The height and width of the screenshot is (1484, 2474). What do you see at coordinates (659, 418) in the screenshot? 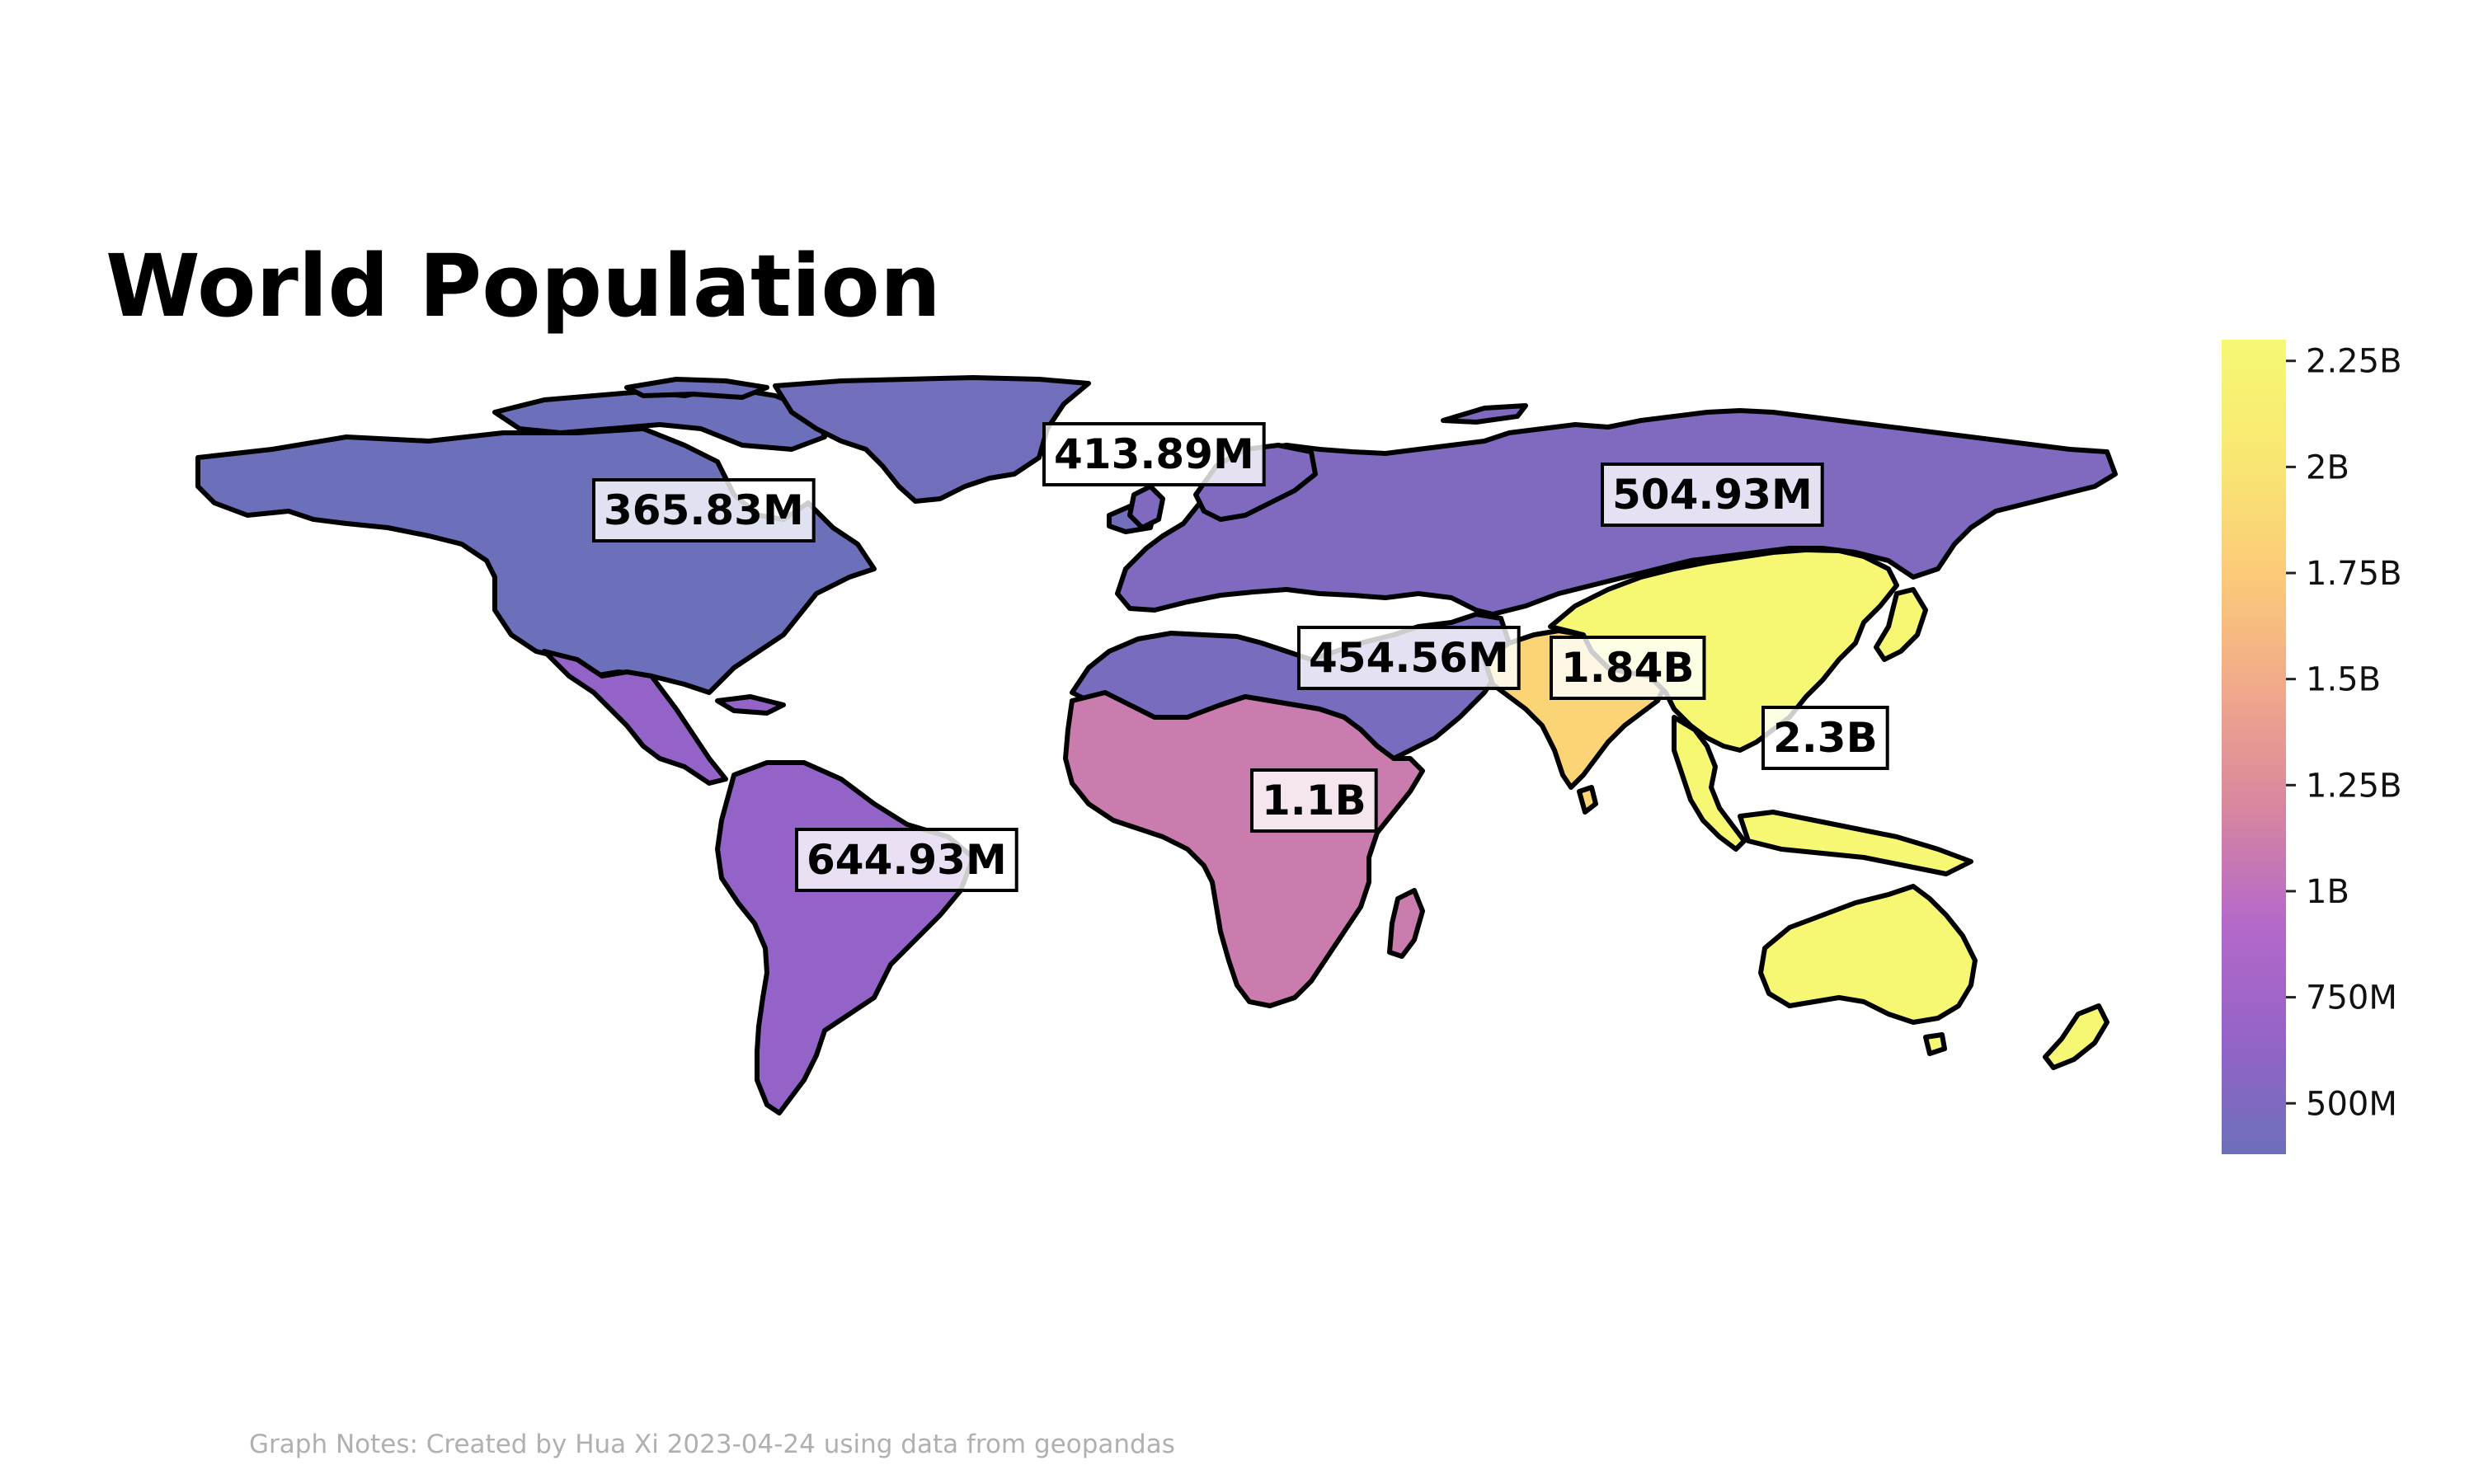
I see `region-canada-arctic-islands` at bounding box center [659, 418].